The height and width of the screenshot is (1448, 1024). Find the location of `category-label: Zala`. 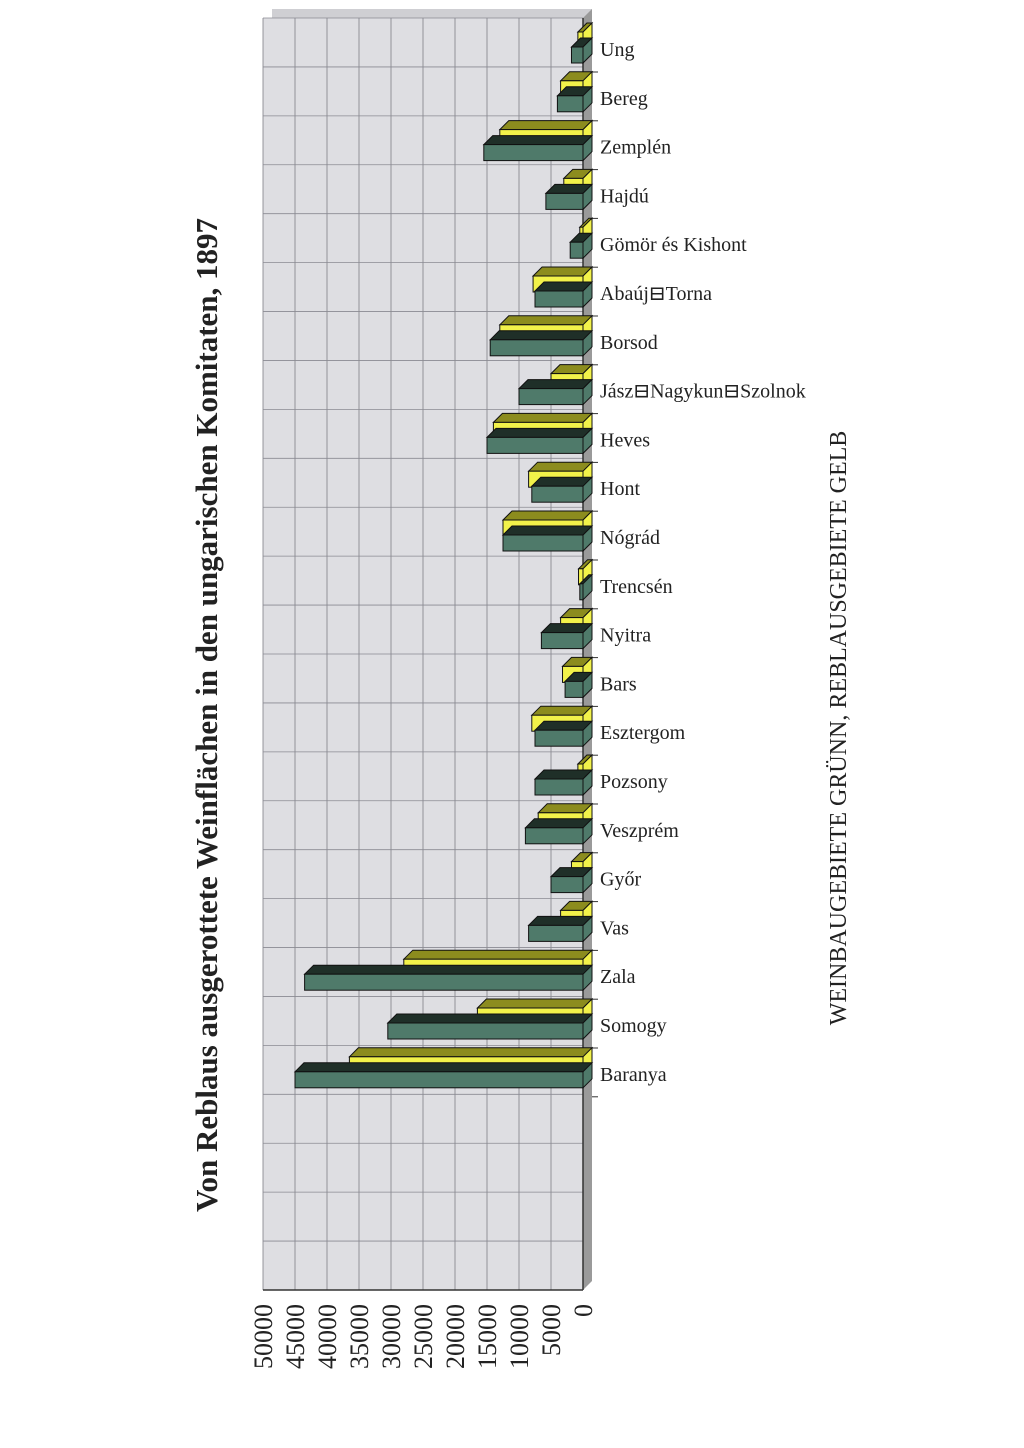

category-label: Zala is located at coordinates (618, 977).